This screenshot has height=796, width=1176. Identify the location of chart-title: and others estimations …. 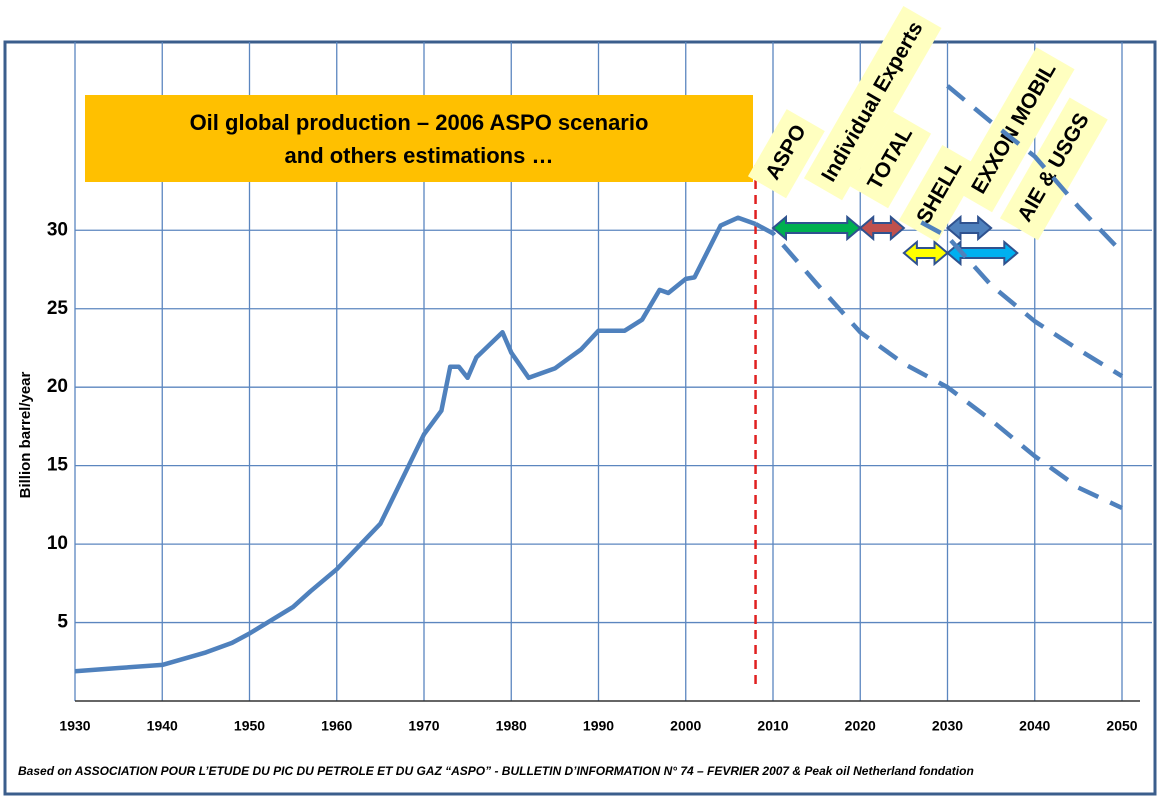
(419, 155).